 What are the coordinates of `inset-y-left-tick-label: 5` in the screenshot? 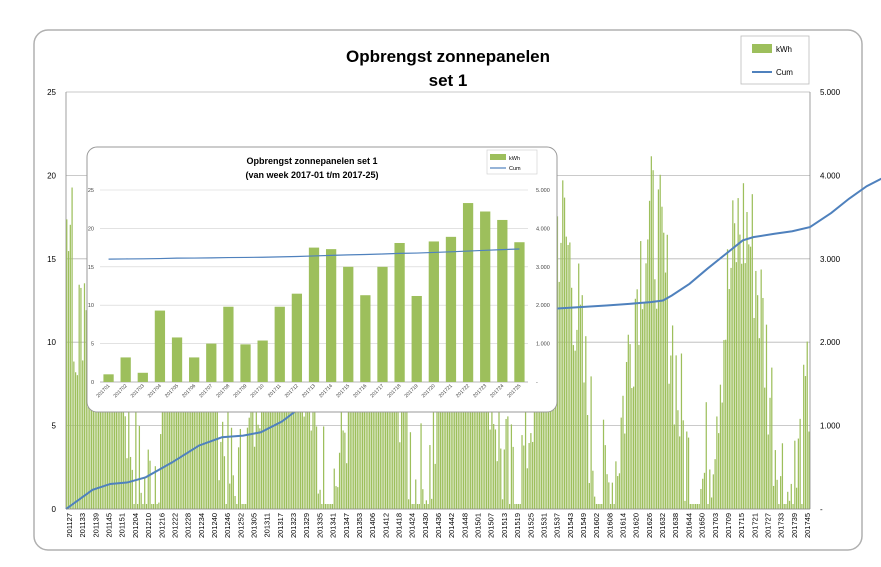 It's located at (92, 345).